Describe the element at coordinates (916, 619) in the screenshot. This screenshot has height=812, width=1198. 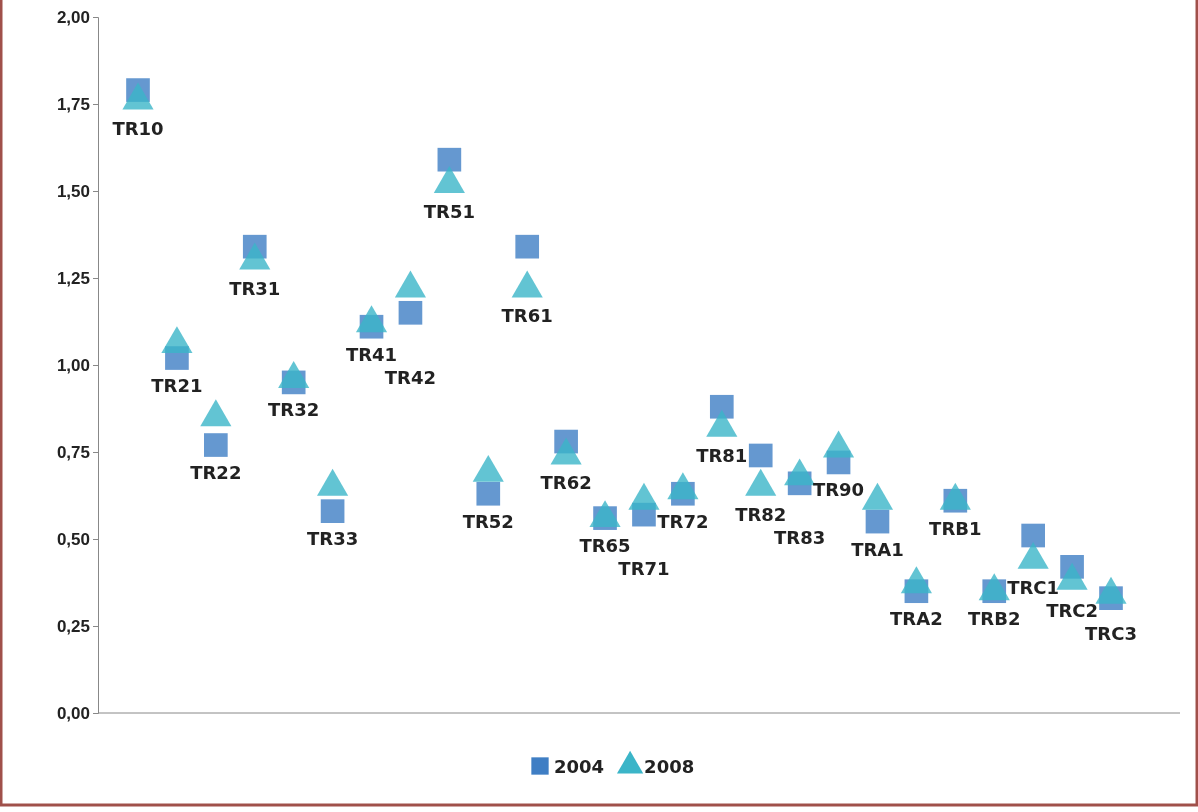
I see `x-tick-label: TRA2` at that location.